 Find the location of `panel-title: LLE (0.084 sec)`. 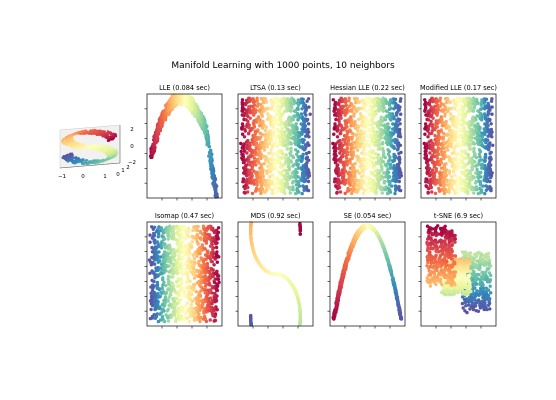

panel-title: LLE (0.084 sec) is located at coordinates (184, 88).